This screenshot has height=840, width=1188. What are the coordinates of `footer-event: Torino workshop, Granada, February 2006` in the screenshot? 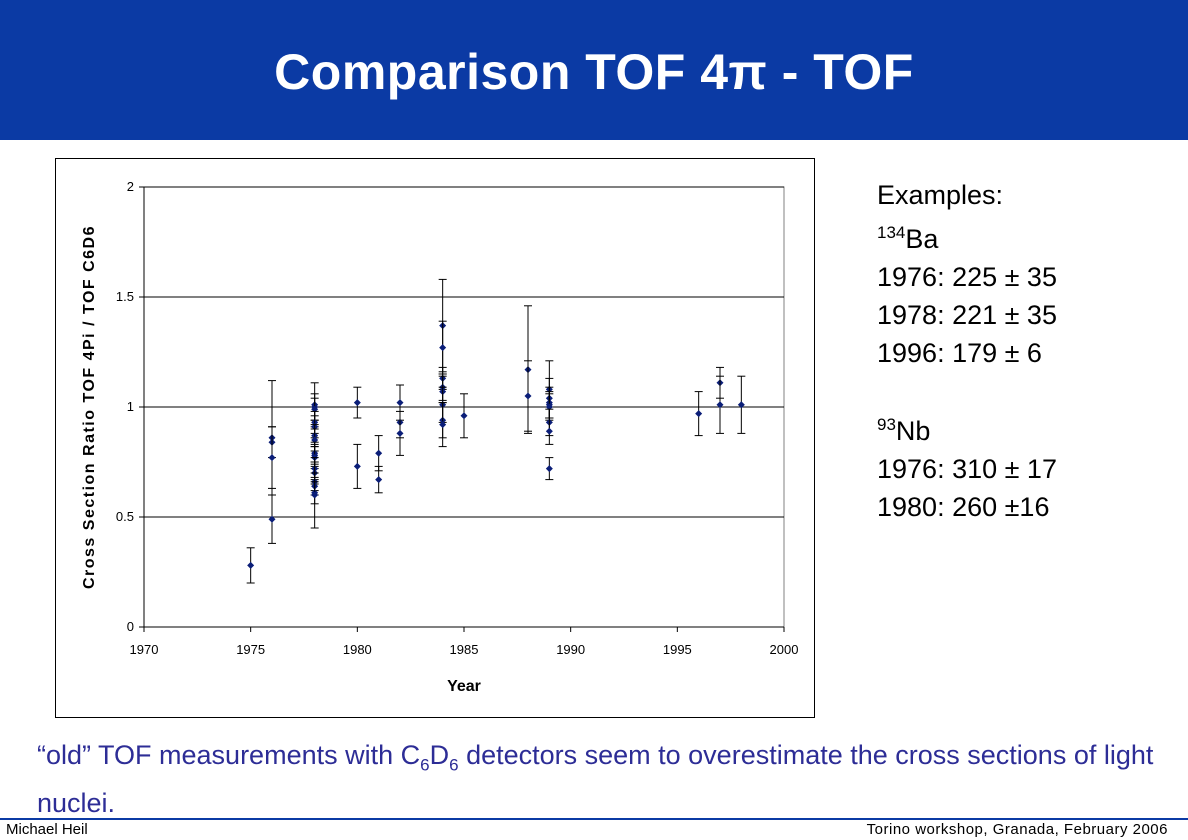 It's located at (1017, 829).